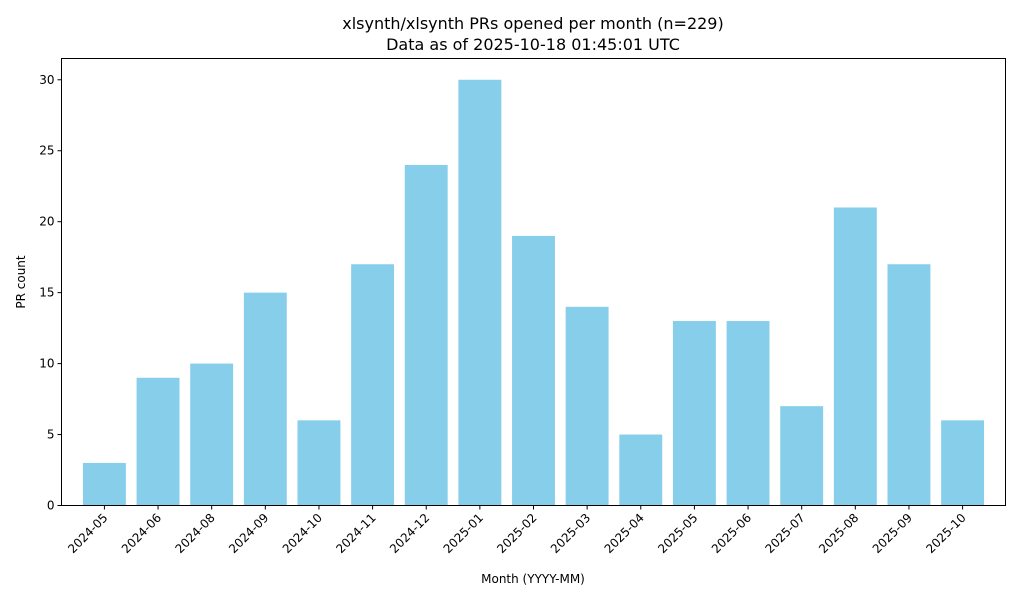 The width and height of the screenshot is (1019, 600). What do you see at coordinates (838, 533) in the screenshot?
I see `x-tick-label: 2025-08` at bounding box center [838, 533].